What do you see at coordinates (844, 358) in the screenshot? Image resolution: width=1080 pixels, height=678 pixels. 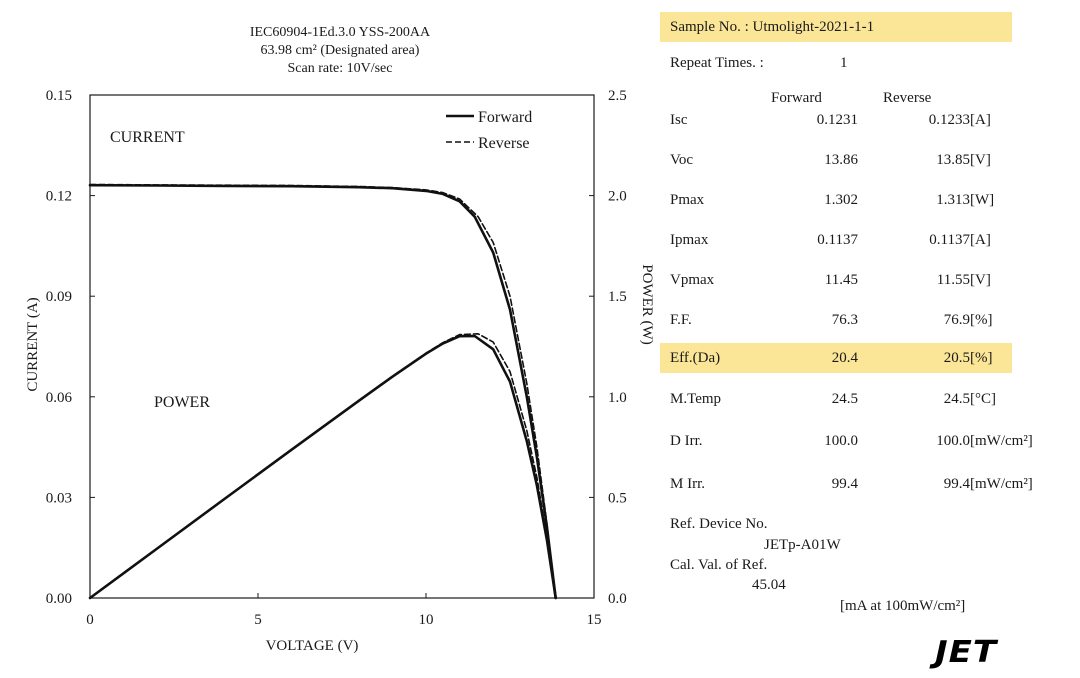 I see `row-forward-value: 20.4` at bounding box center [844, 358].